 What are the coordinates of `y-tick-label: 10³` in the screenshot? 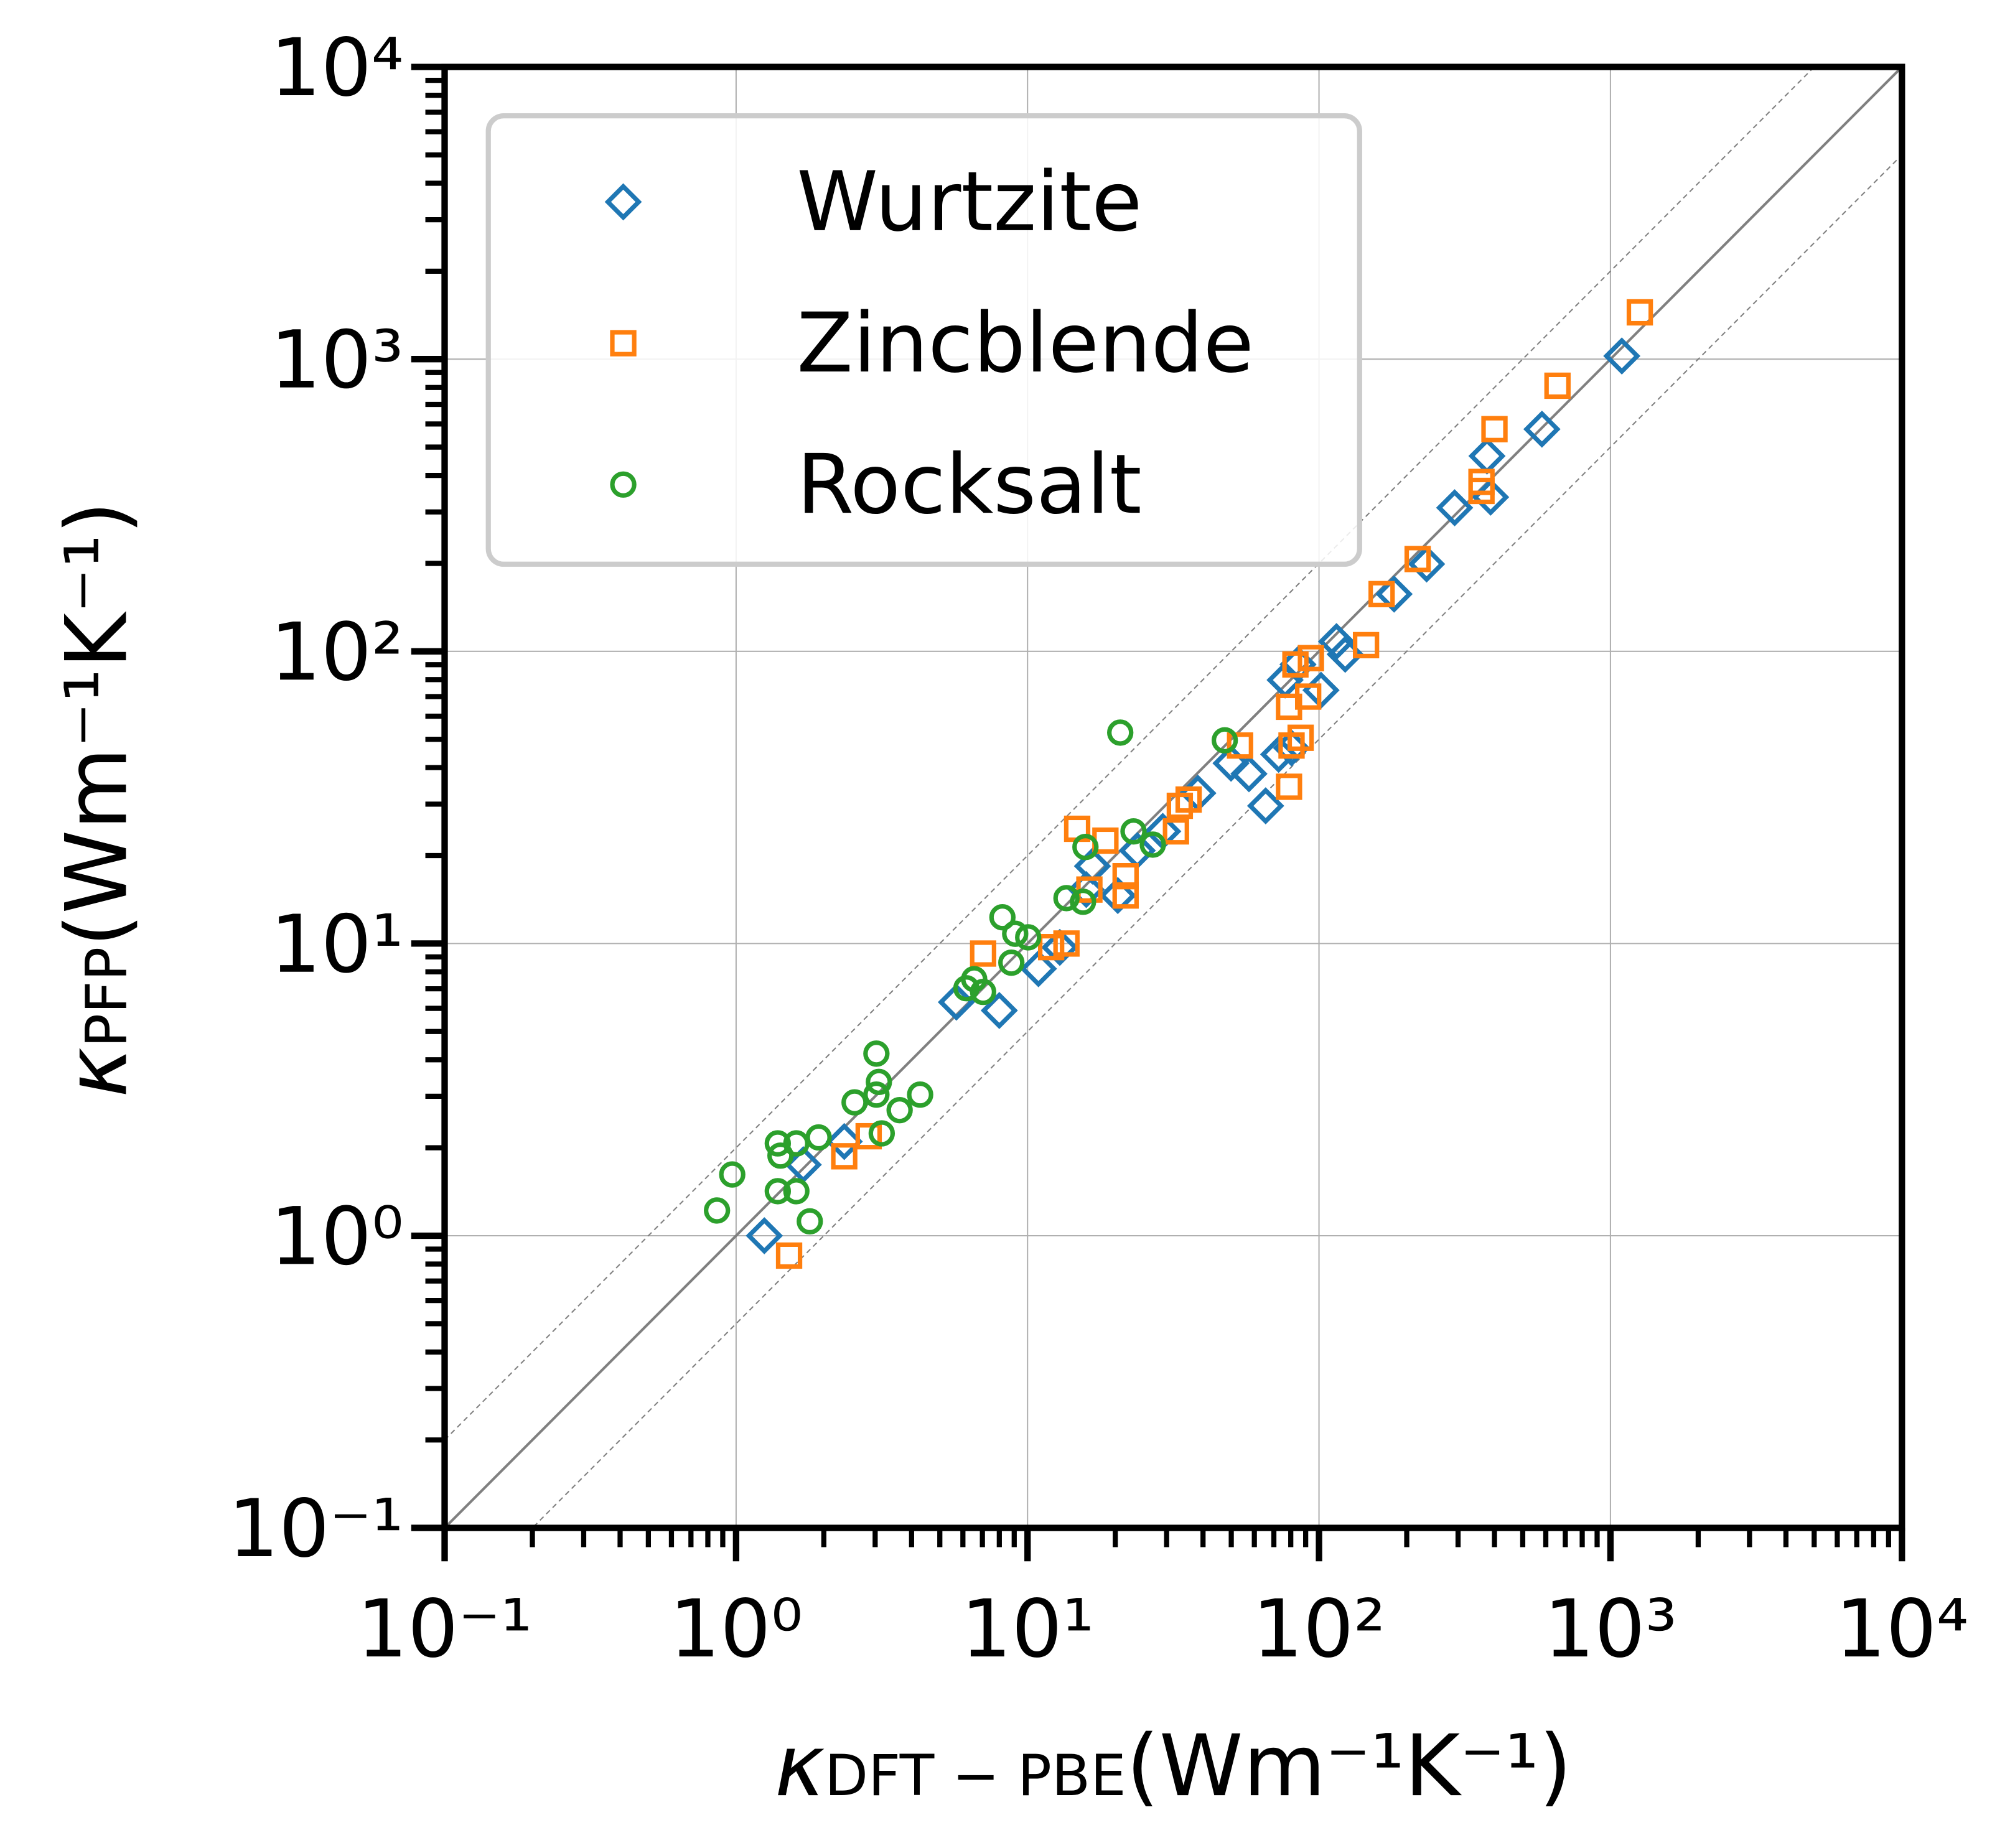 It's located at (336, 360).